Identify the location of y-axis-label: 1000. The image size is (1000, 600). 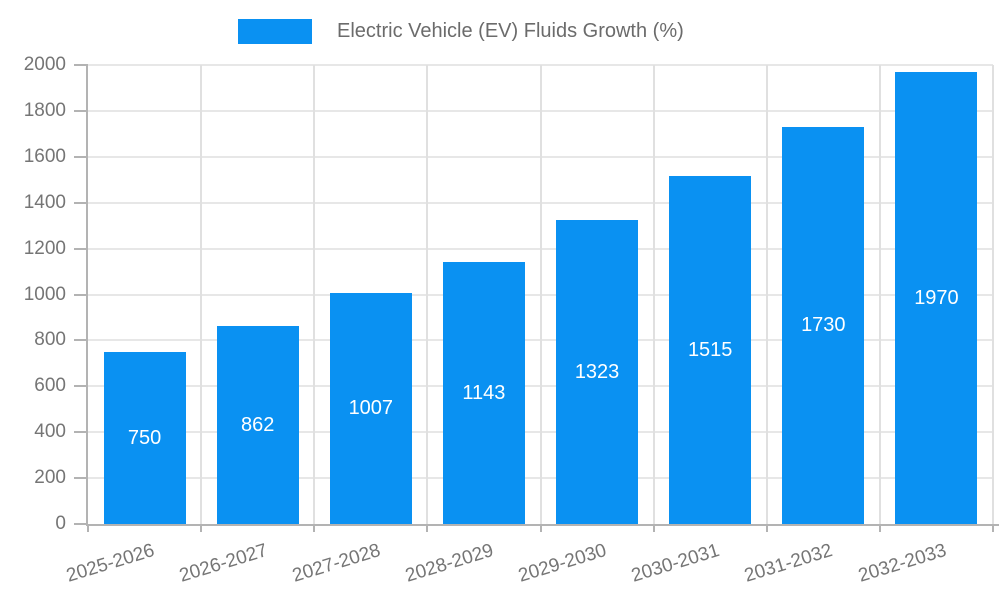
(44, 294).